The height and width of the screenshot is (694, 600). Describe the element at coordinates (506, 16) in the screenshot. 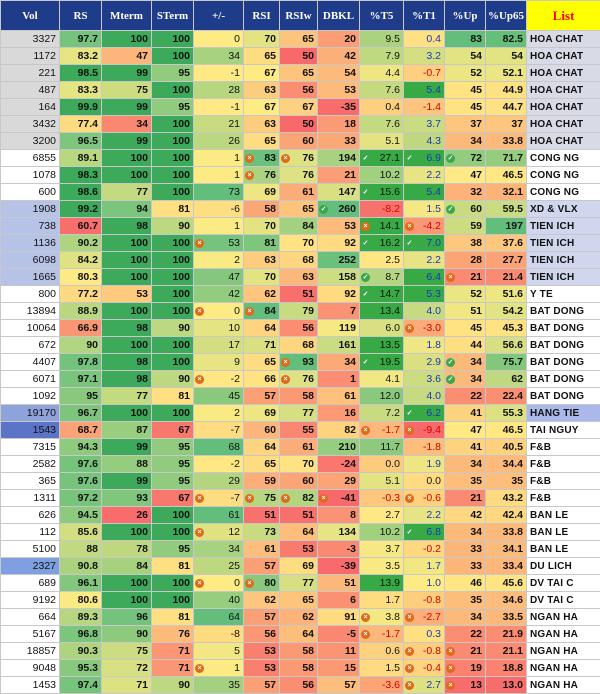

I see `column-header-pct-up65: %Up65` at that location.